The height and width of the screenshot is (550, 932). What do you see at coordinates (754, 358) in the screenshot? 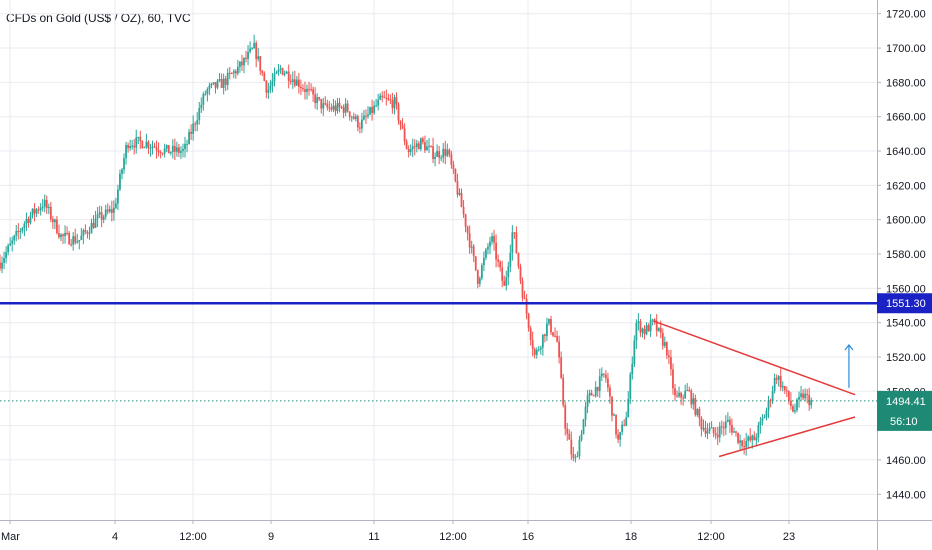
I see `triangle-upper-line` at bounding box center [754, 358].